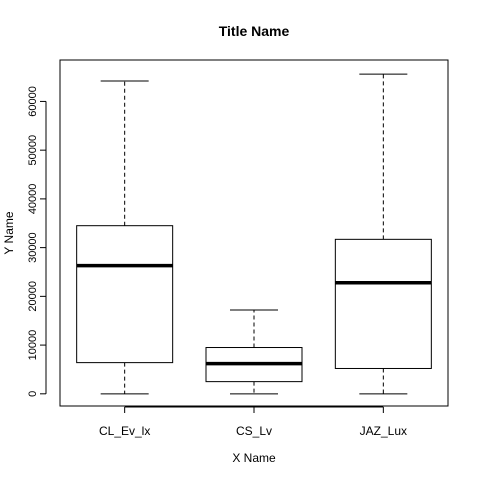 The height and width of the screenshot is (480, 480). What do you see at coordinates (254, 458) in the screenshot?
I see `x-axis-label: X Name` at bounding box center [254, 458].